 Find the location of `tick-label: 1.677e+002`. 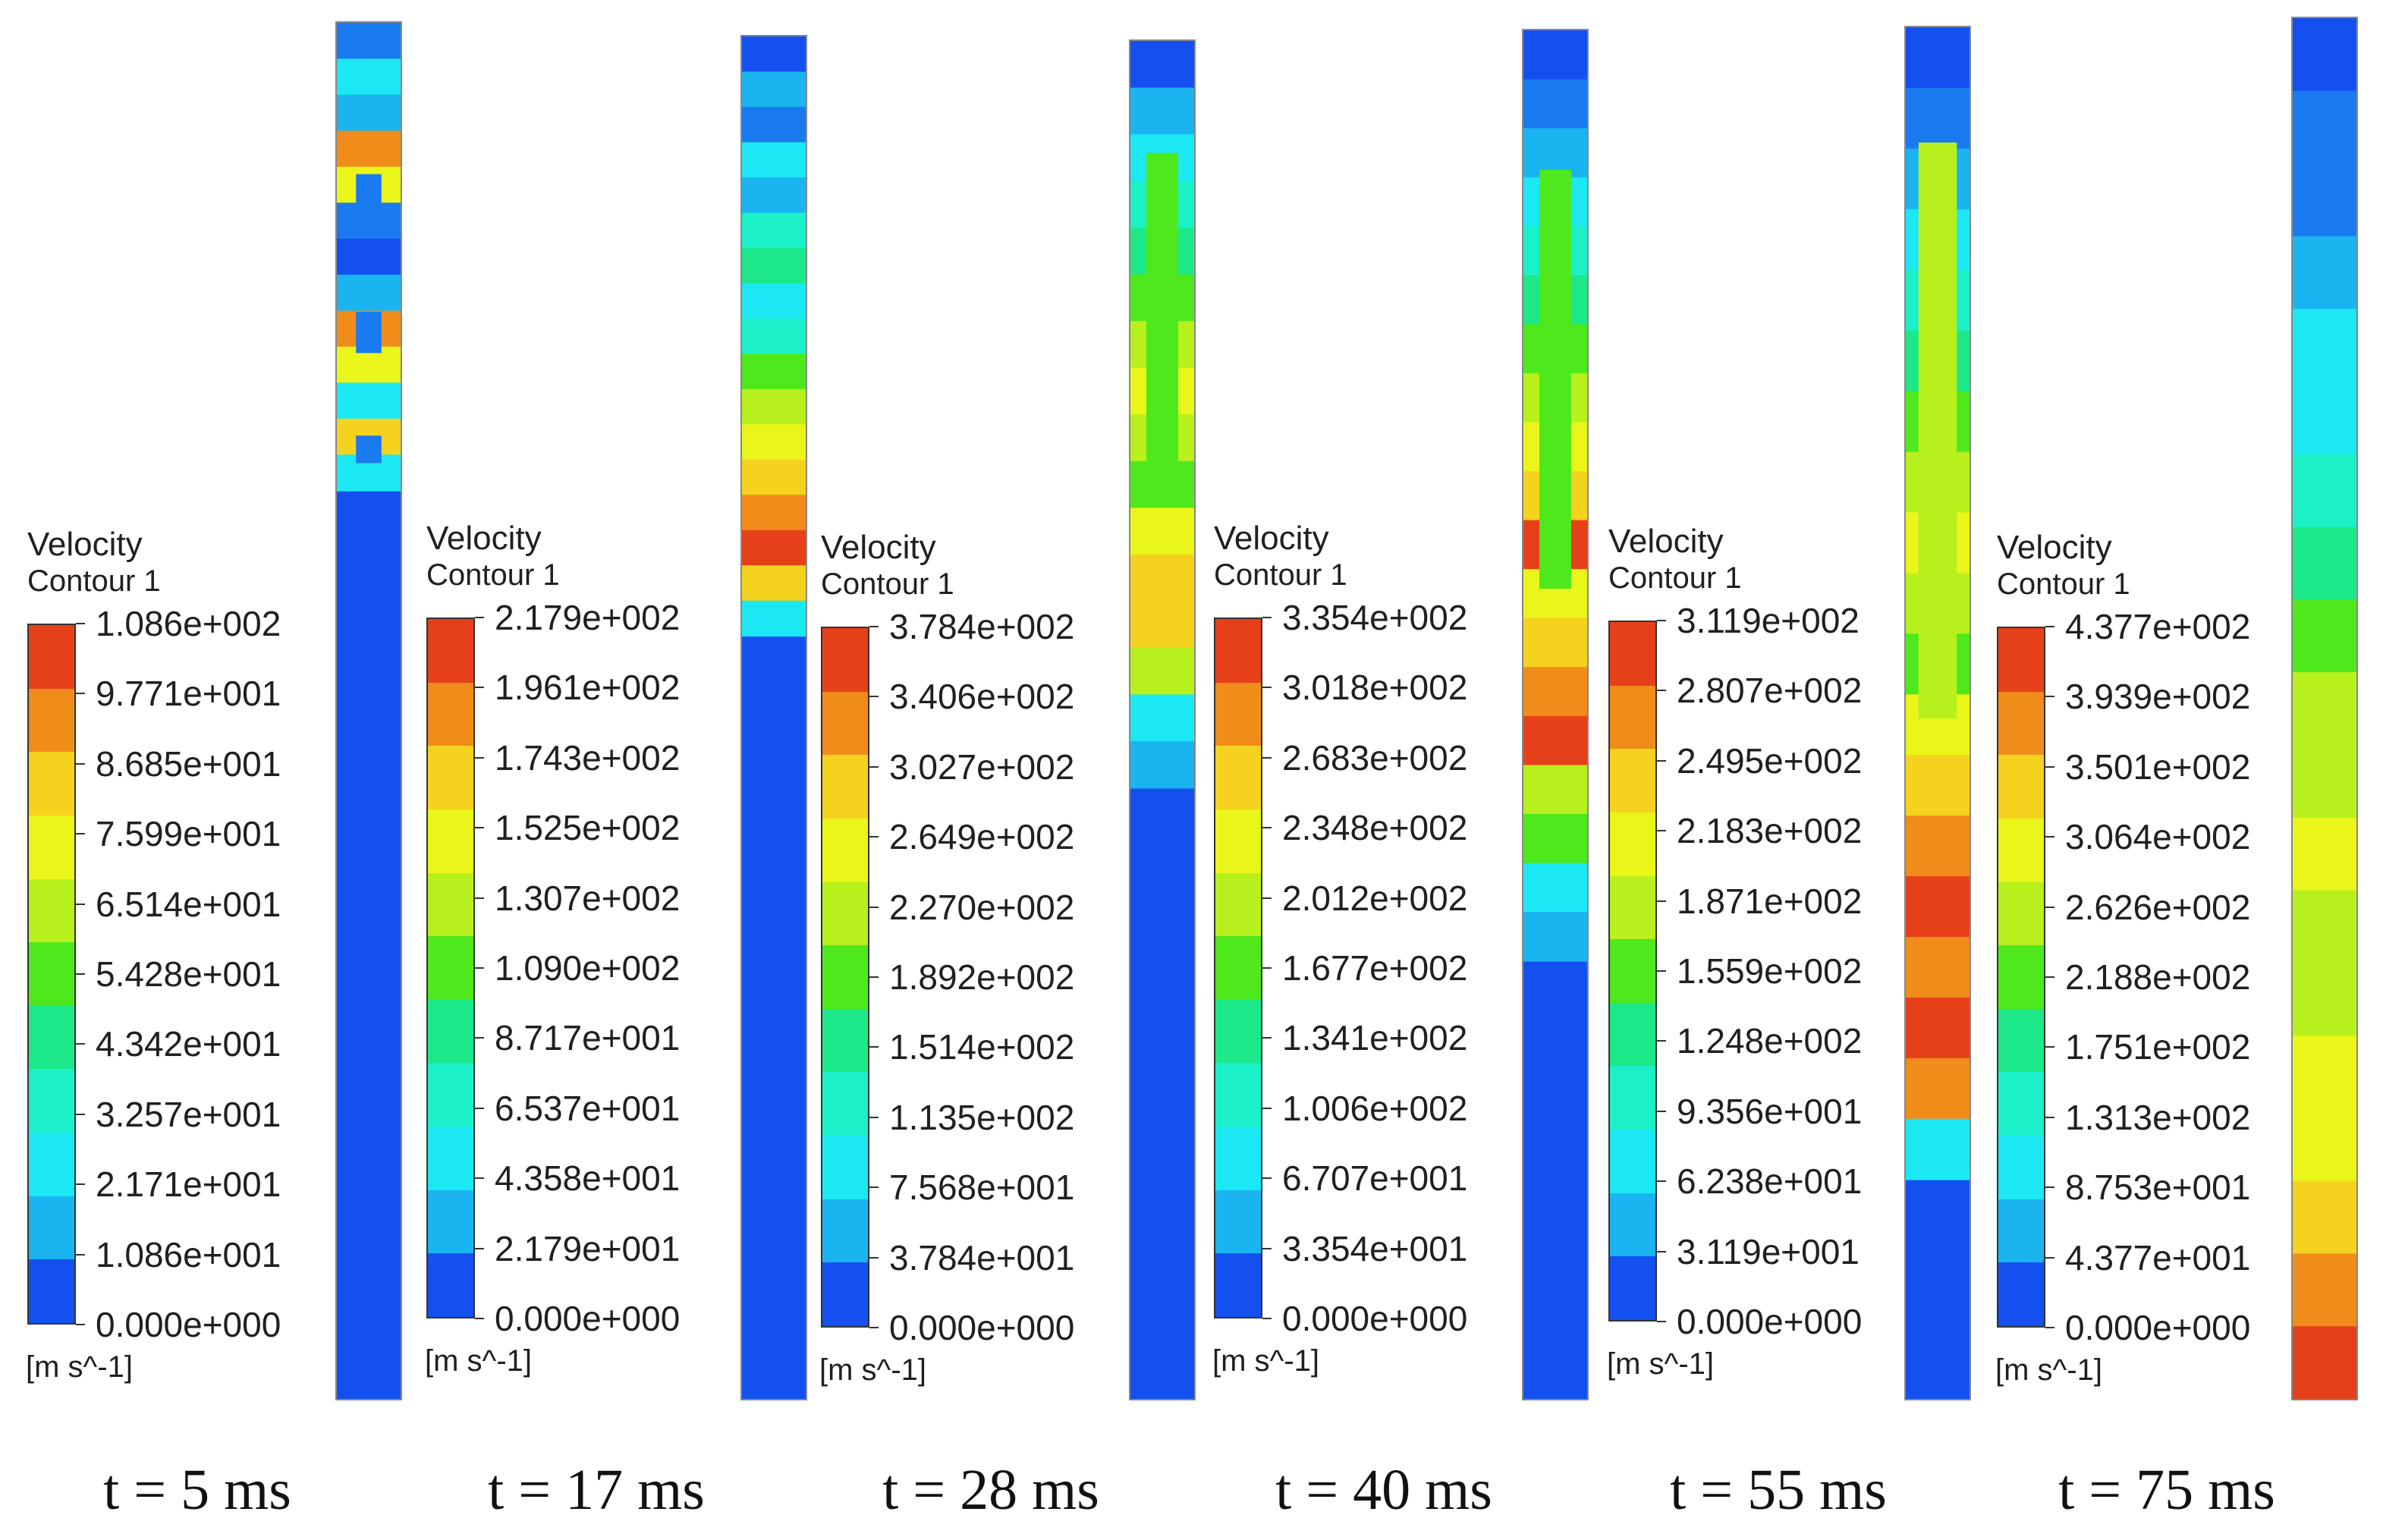

tick-label: 1.677e+002 is located at coordinates (1375, 968).